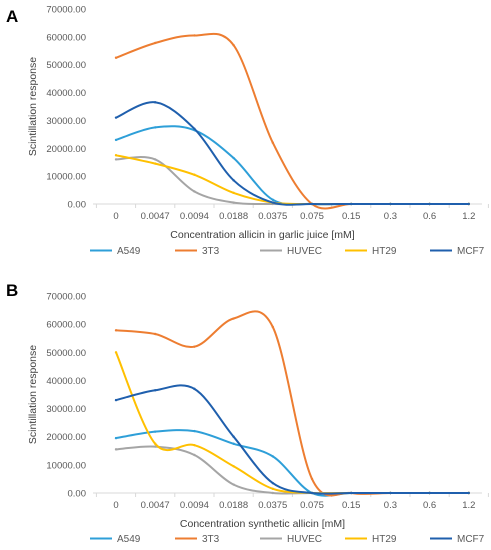 This screenshot has width=491, height=550. I want to click on y-tick-label: 20000.00, so click(66, 149).